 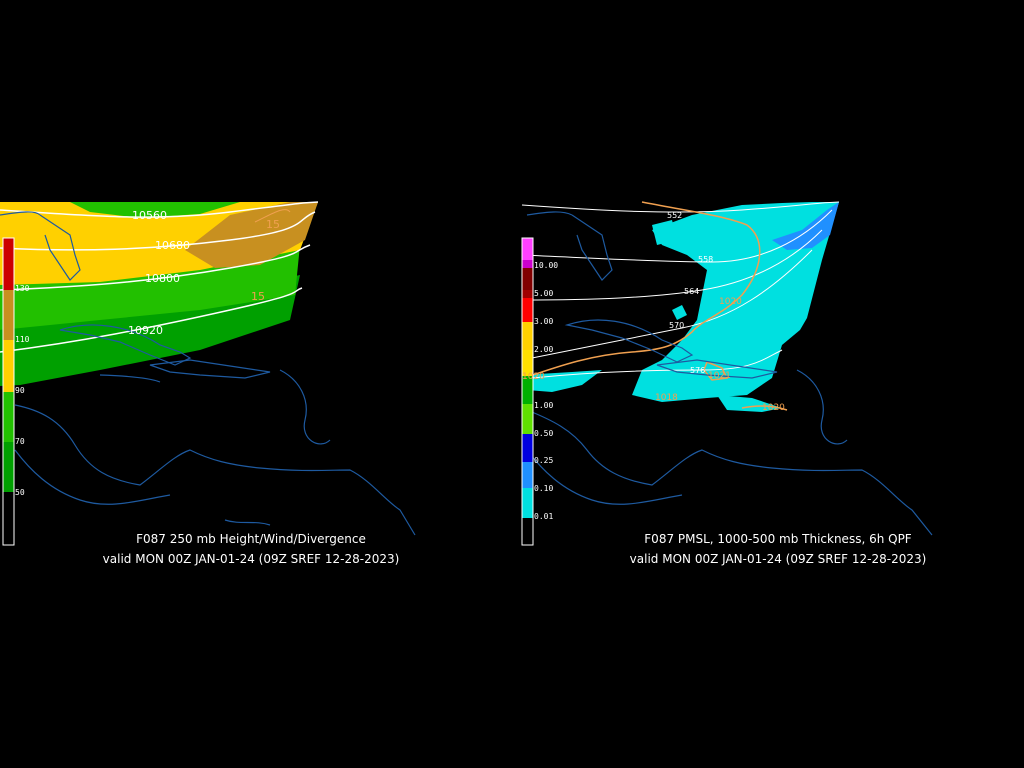 I want to click on colorbar-label: 50, so click(x=20, y=492).